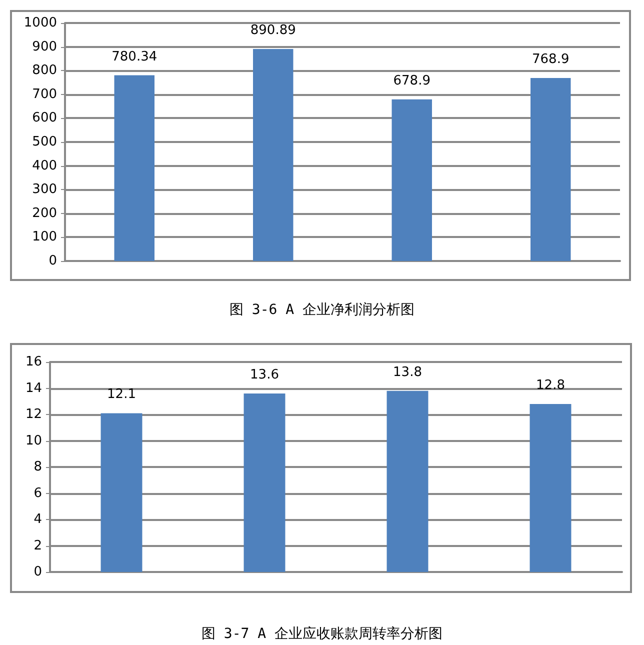 Image resolution: width=644 pixels, height=645 pixels. Describe the element at coordinates (550, 385) in the screenshot. I see `data-label: 12.8` at that location.